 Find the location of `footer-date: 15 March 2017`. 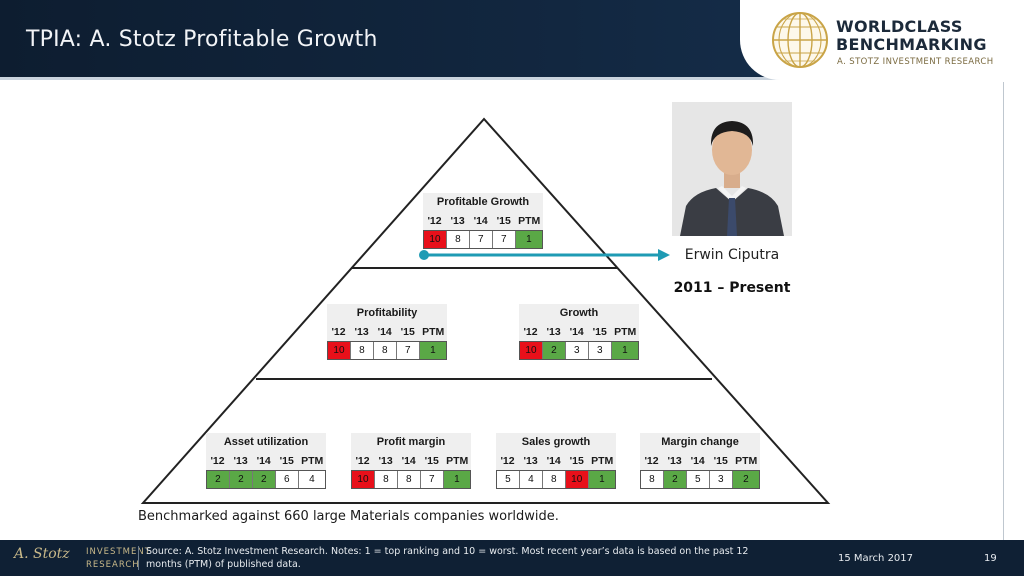

footer-date: 15 March 2017 is located at coordinates (876, 558).